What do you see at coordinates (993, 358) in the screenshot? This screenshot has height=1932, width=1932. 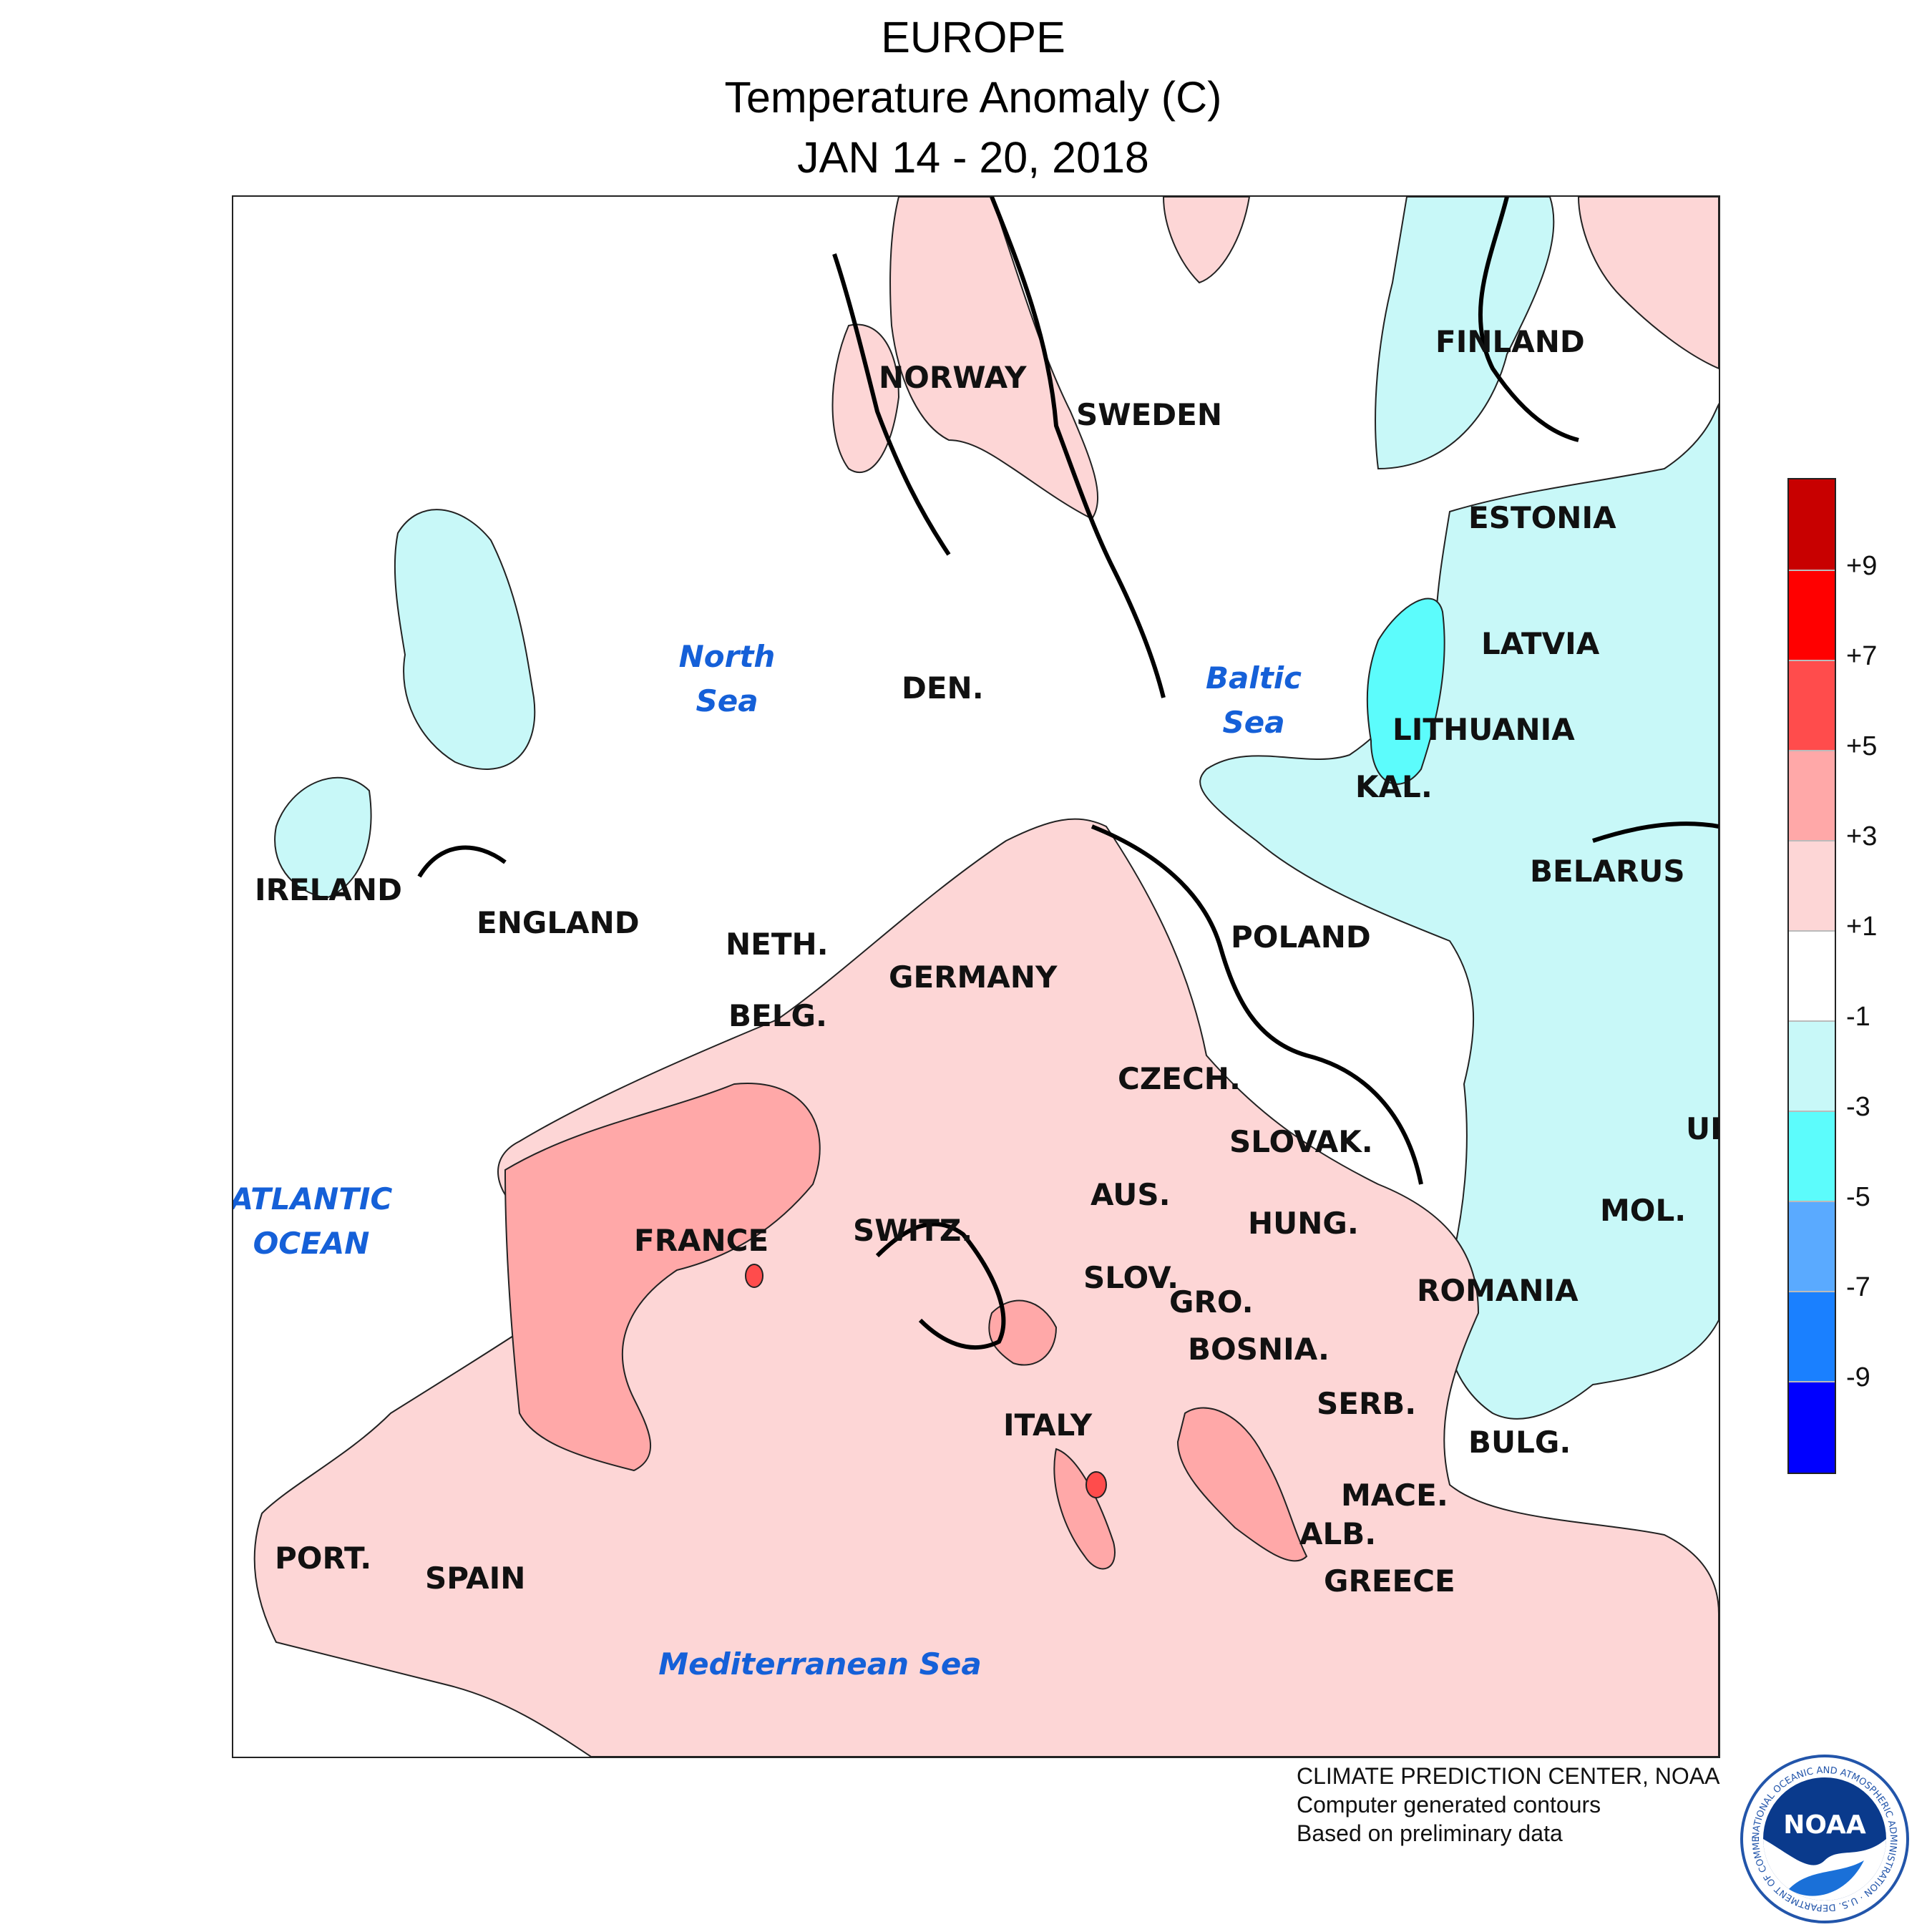 I see `warm-region-norway` at bounding box center [993, 358].